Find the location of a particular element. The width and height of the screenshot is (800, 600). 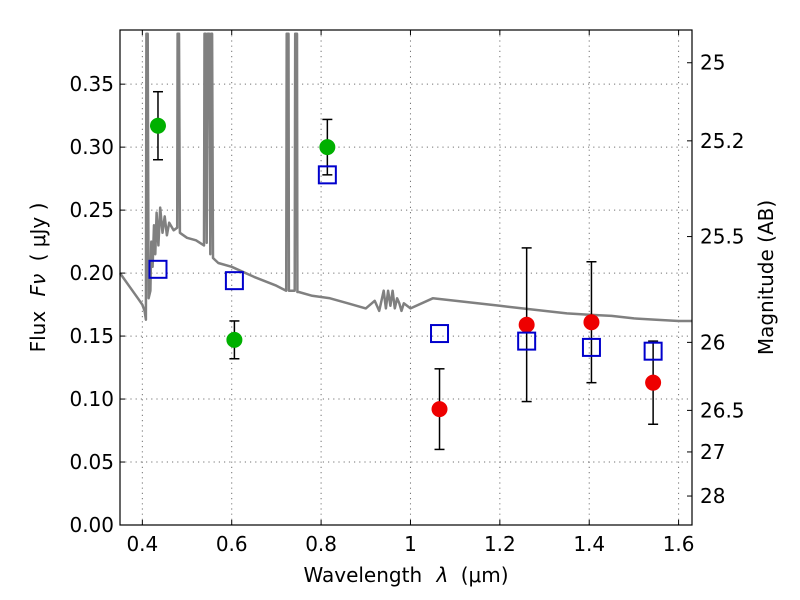

y2-tick-label: 28 is located at coordinates (712, 496).